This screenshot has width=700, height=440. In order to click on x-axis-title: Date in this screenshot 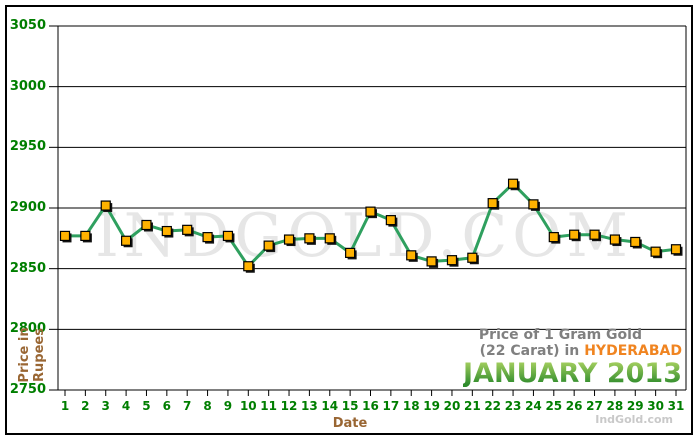, I will do `click(350, 423)`.